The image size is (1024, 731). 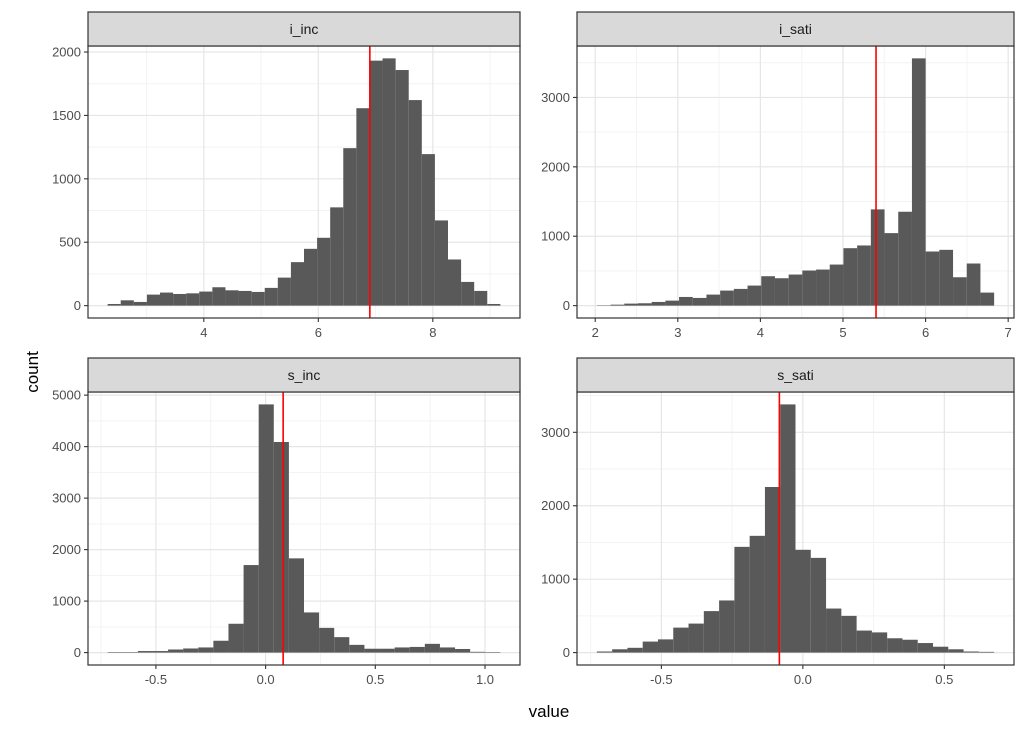 I want to click on y-axis-title: count, so click(x=32, y=372).